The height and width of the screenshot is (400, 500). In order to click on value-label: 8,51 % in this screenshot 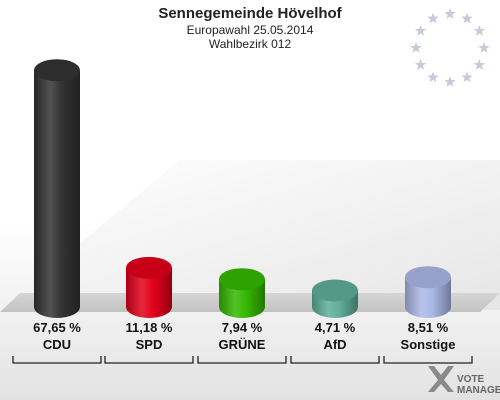, I will do `click(428, 327)`.